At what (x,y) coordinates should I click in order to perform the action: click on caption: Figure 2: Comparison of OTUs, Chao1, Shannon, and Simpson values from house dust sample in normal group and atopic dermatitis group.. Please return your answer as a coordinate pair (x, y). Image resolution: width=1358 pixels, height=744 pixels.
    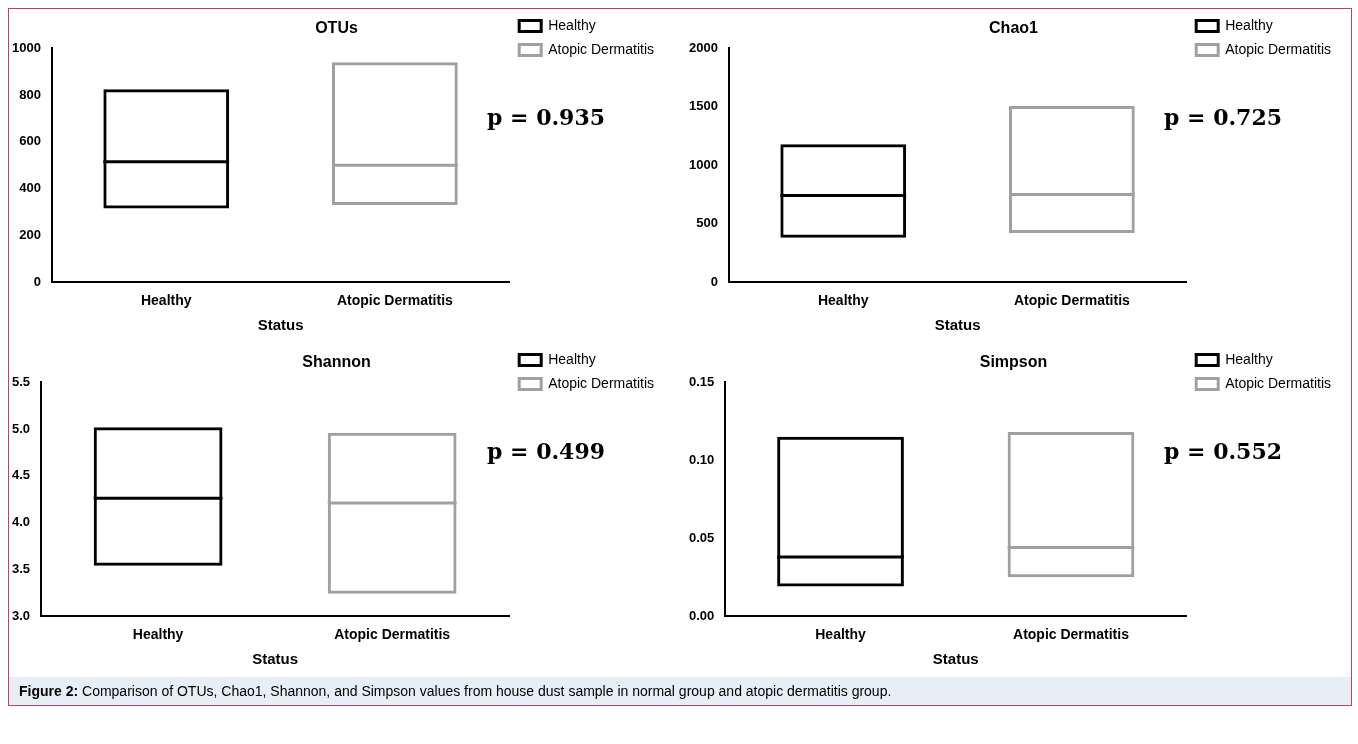
    Looking at the image, I should click on (456, 691).